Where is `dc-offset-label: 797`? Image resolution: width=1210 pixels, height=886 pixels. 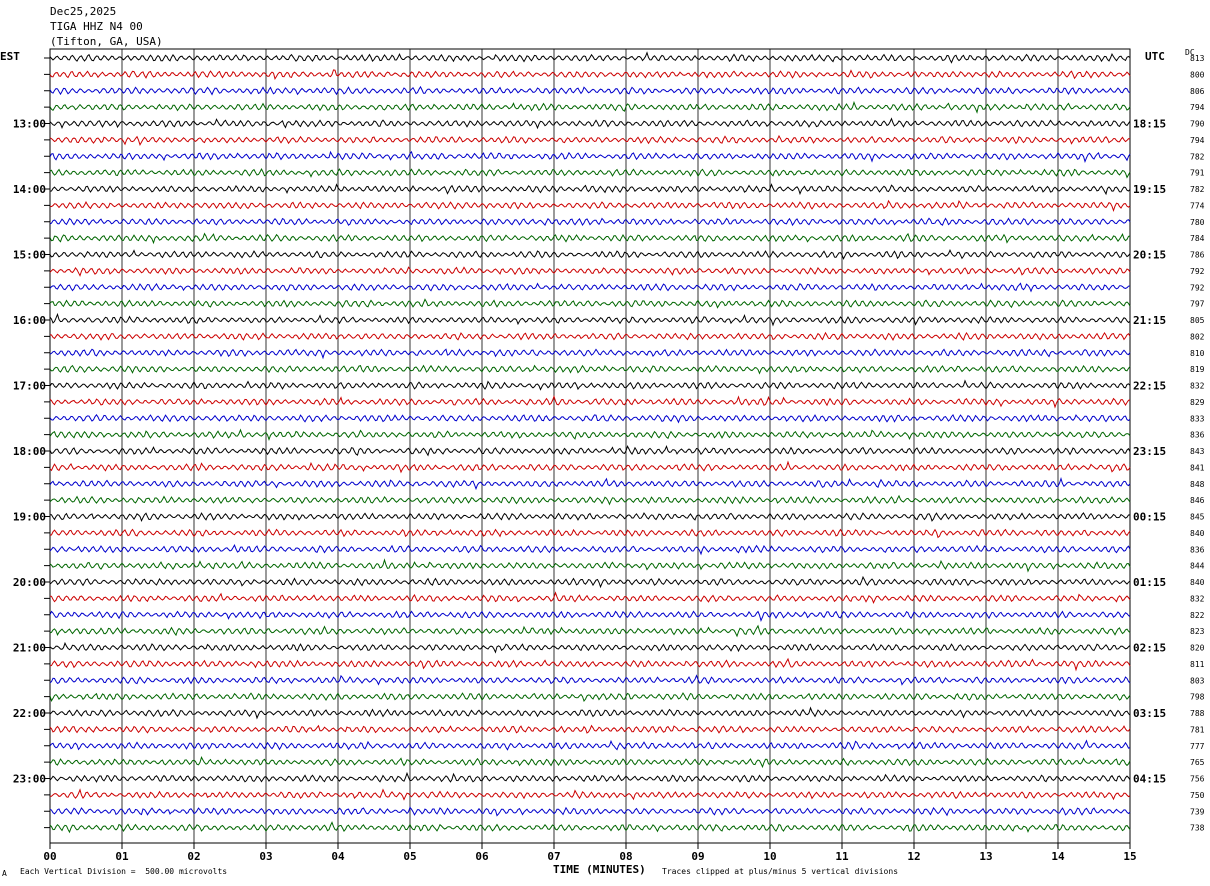 dc-offset-label: 797 is located at coordinates (1197, 304).